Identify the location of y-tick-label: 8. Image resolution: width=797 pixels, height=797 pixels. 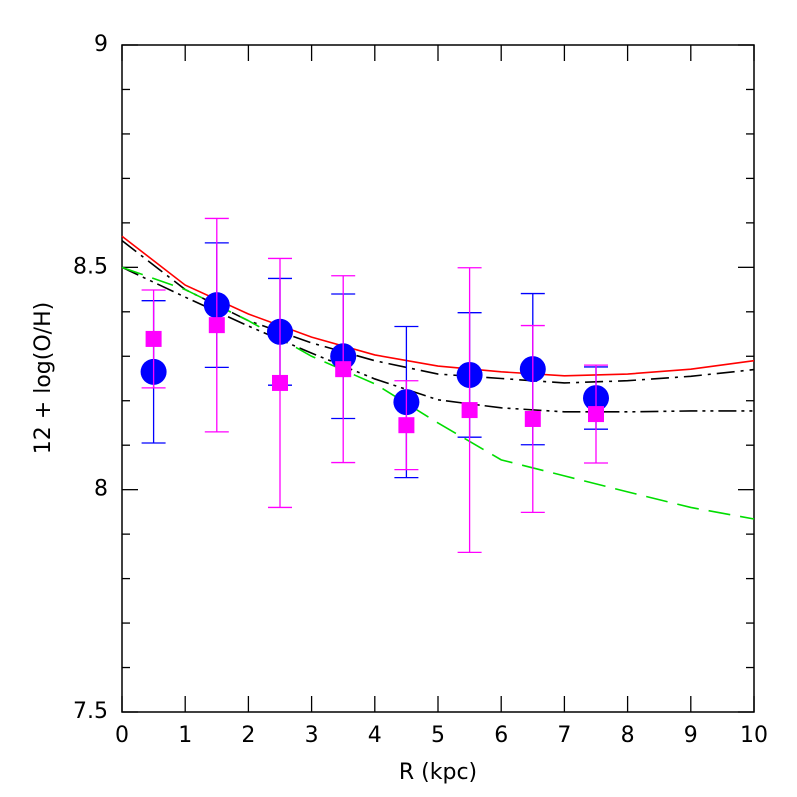
(101, 489).